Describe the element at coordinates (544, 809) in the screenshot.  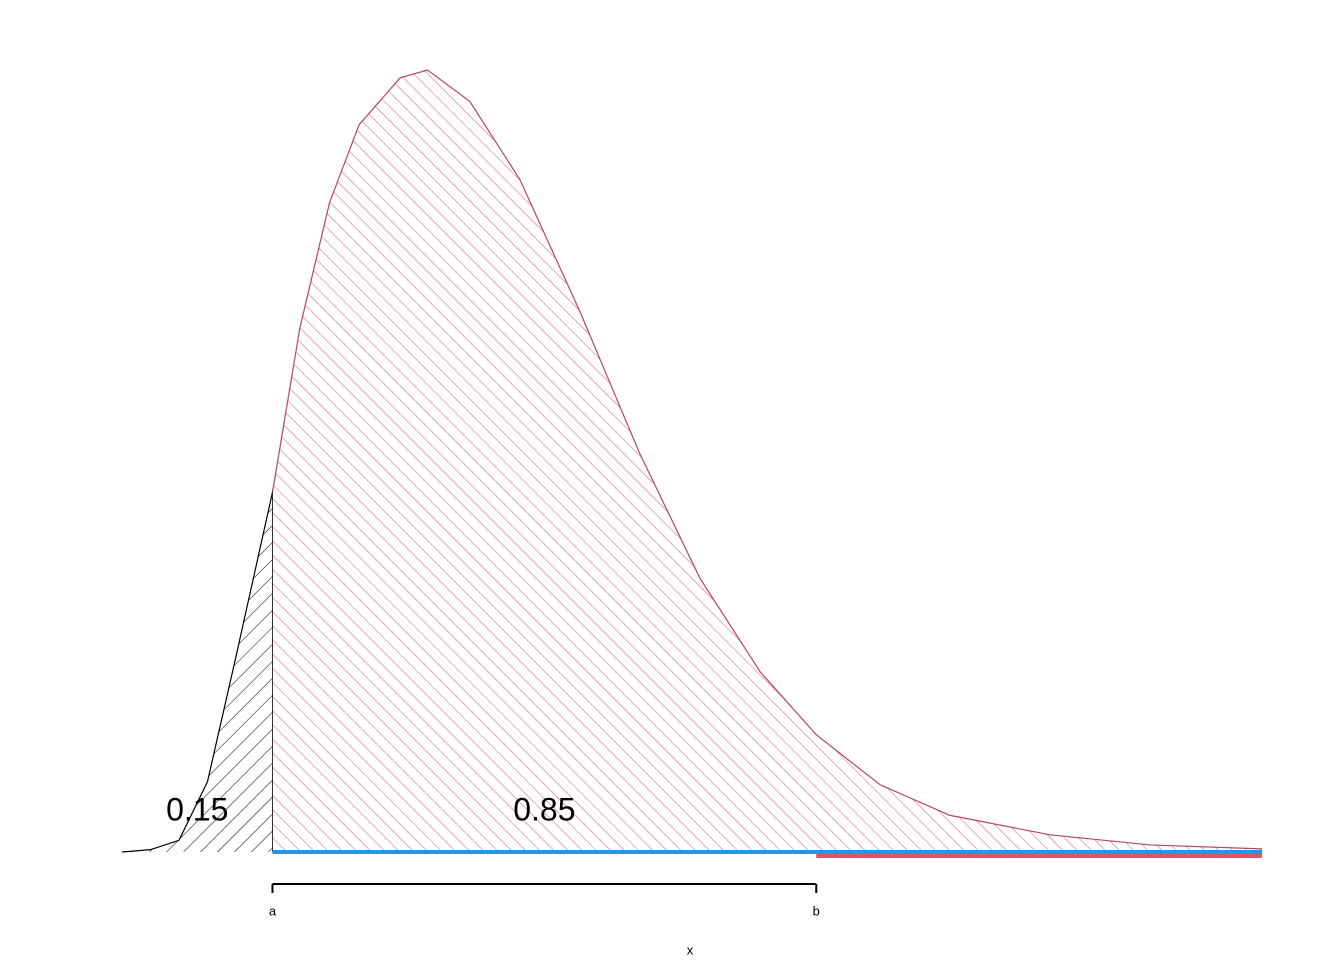
I see `region-label: 0.85` at that location.